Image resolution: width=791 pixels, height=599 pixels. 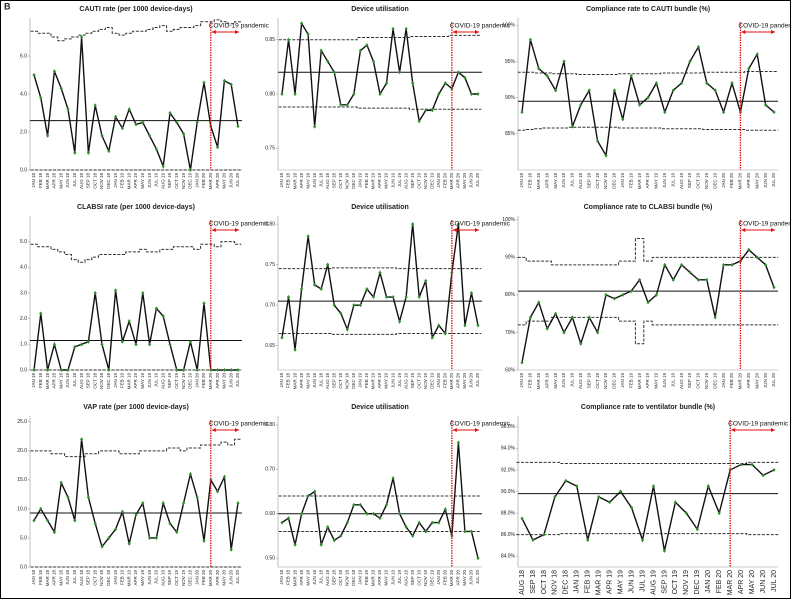 What do you see at coordinates (380, 207) in the screenshot?
I see `chart-title: Device utilisation` at bounding box center [380, 207].